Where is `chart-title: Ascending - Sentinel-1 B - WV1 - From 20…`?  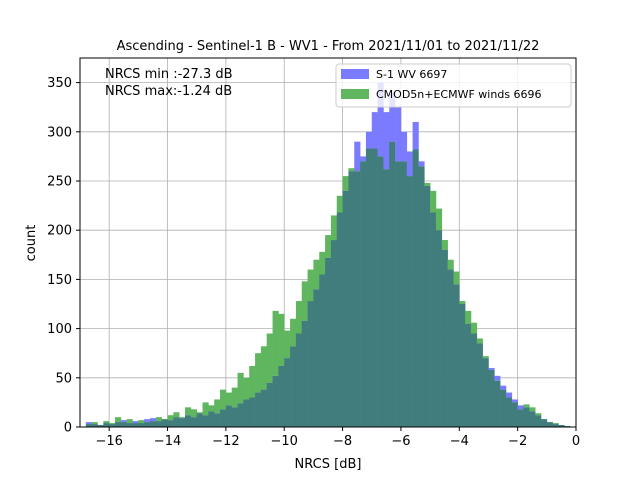 chart-title: Ascending - Sentinel-1 B - WV1 - From 20… is located at coordinates (328, 46).